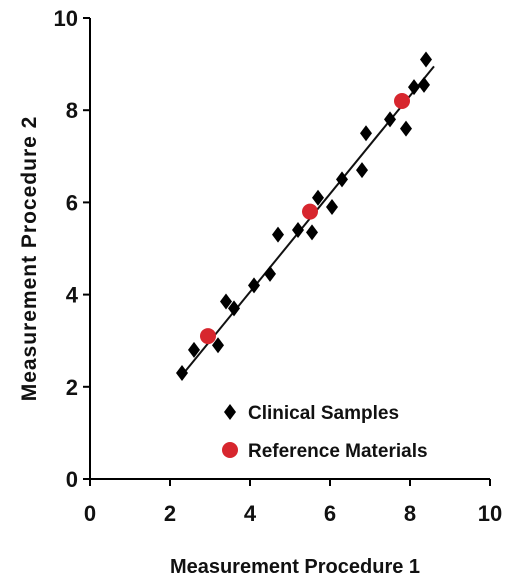 Image resolution: width=515 pixels, height=588 pixels. I want to click on y-tick-label: 0, so click(72, 479).